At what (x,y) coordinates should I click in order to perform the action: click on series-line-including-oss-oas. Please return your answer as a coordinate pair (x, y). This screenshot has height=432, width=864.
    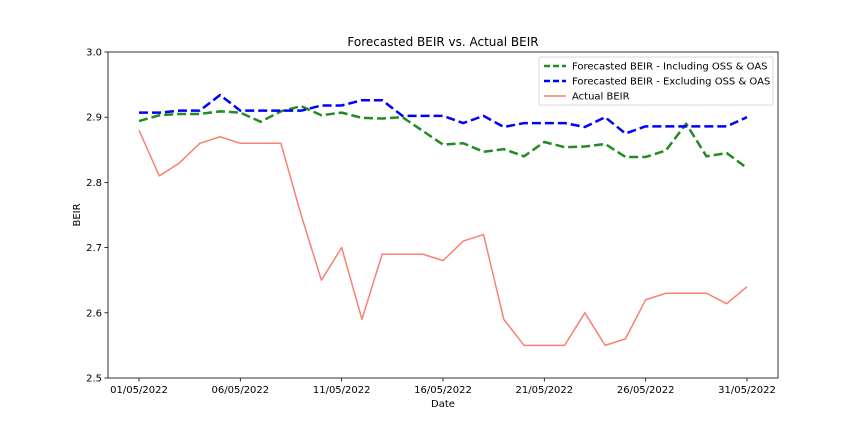
    Looking at the image, I should click on (443, 137).